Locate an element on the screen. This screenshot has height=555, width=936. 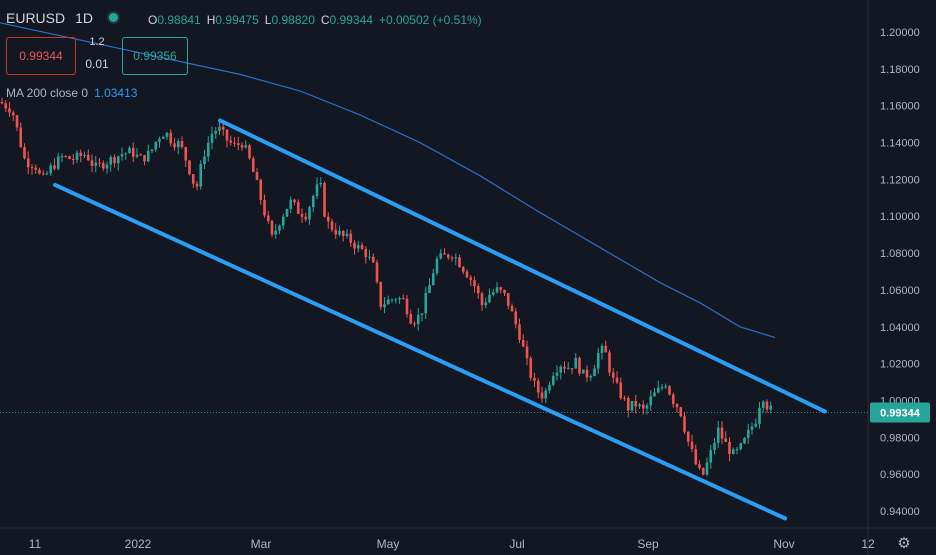
y-tick-label: 1.12000 is located at coordinates (900, 180).